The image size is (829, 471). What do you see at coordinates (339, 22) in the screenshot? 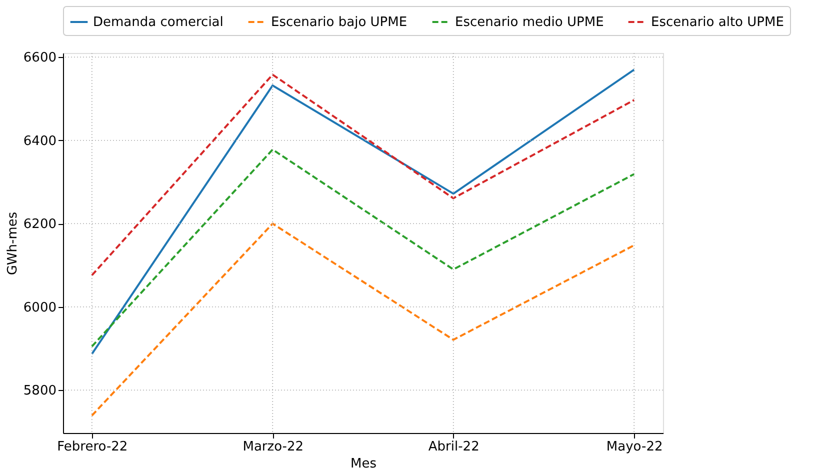
I see `legend-label: Escenario bajo UPME` at bounding box center [339, 22].